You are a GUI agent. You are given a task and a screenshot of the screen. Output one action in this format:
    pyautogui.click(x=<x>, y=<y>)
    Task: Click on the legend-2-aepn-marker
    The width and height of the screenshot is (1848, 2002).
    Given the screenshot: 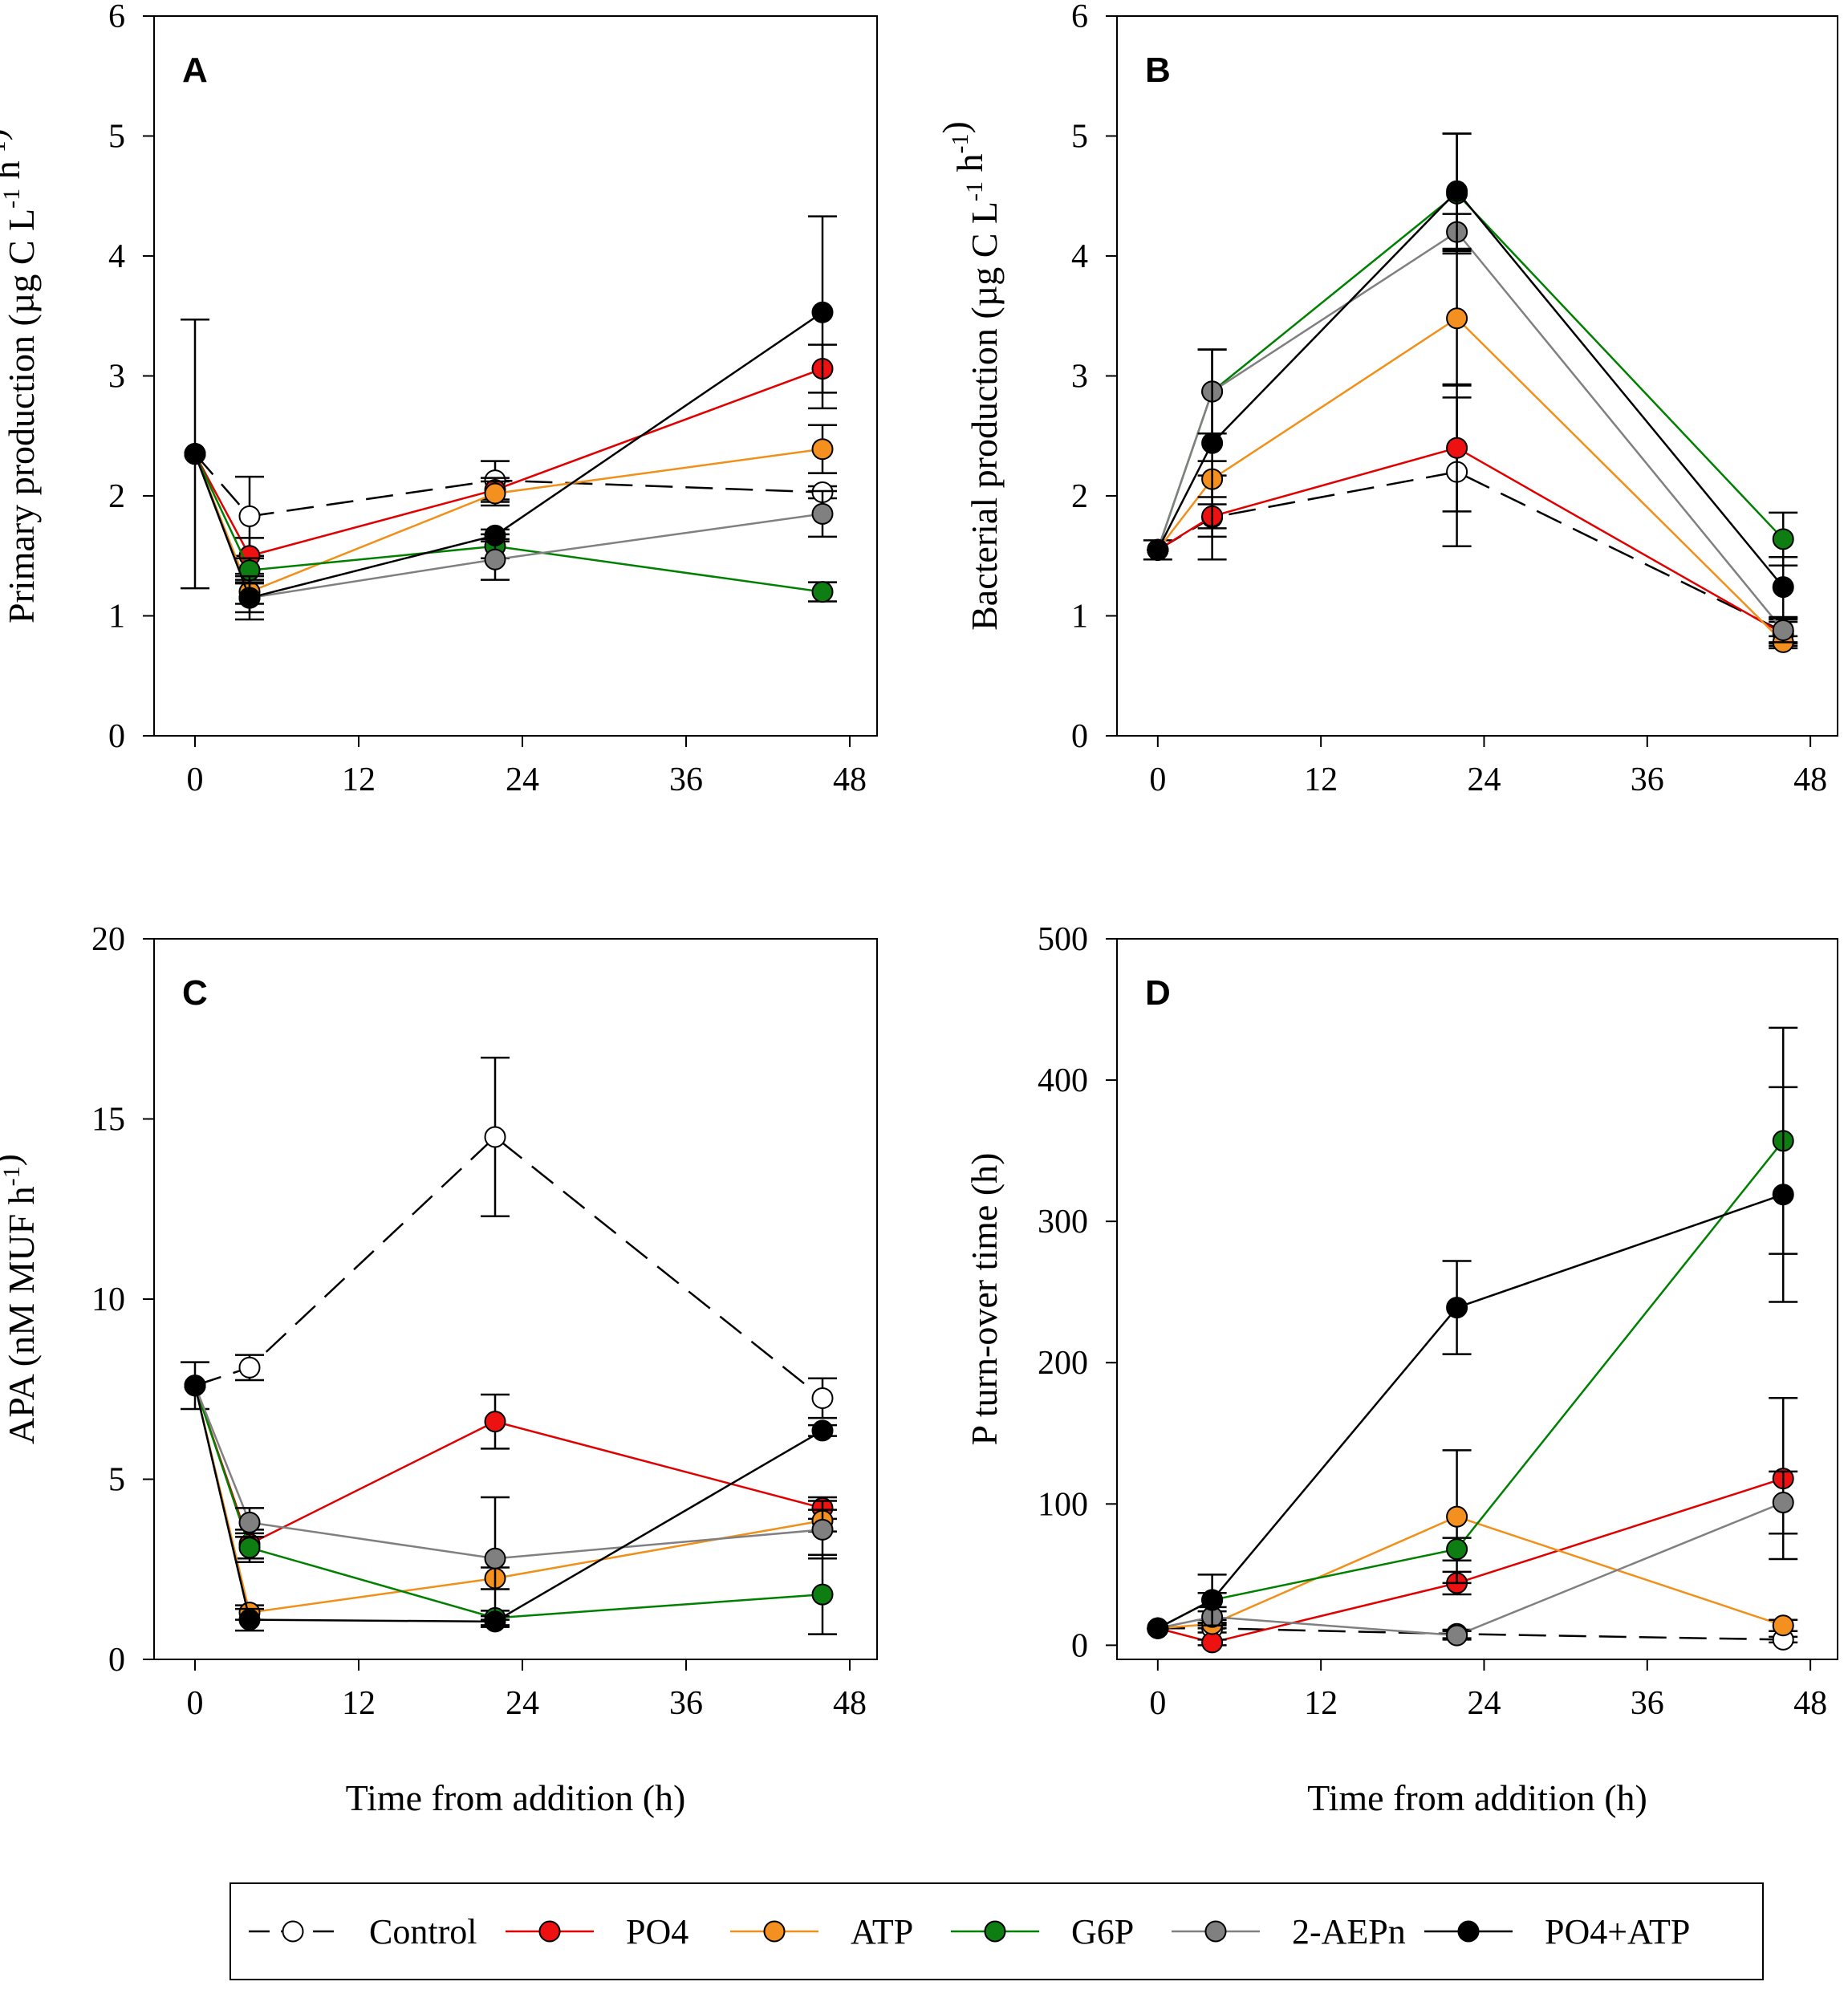 What is the action you would take?
    pyautogui.click(x=1215, y=1931)
    